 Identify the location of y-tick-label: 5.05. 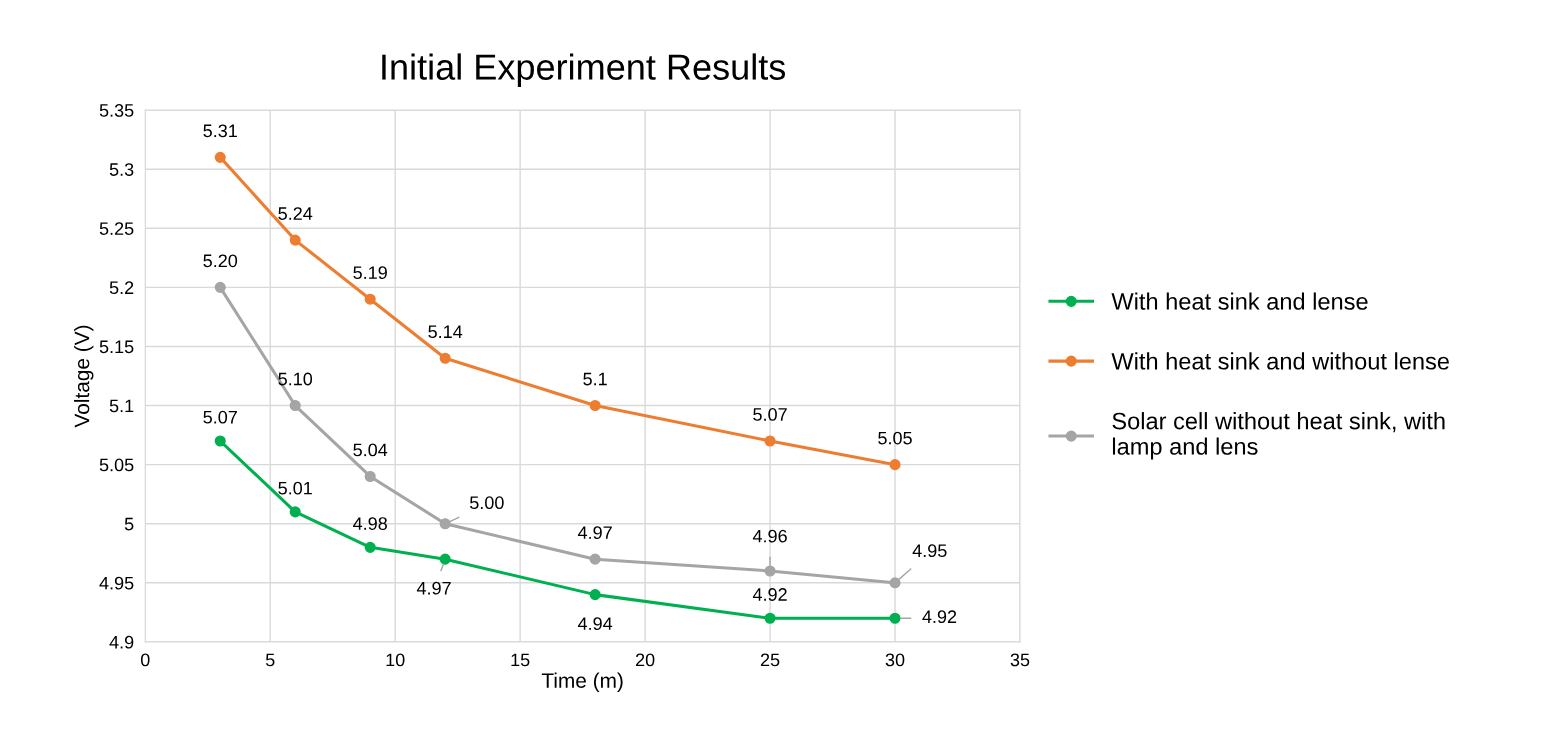
(116, 465).